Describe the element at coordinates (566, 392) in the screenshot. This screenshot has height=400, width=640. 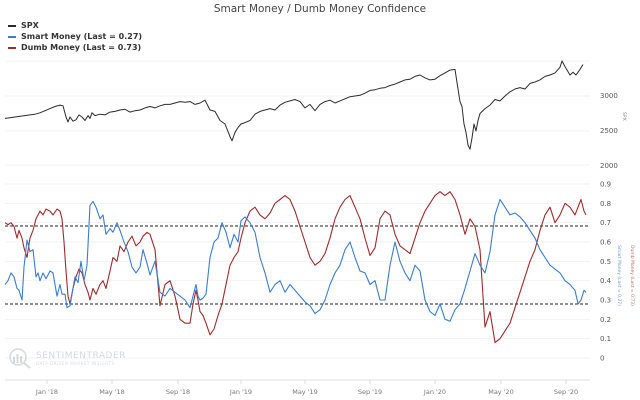
I see `xtick-label: Sep '20` at that location.